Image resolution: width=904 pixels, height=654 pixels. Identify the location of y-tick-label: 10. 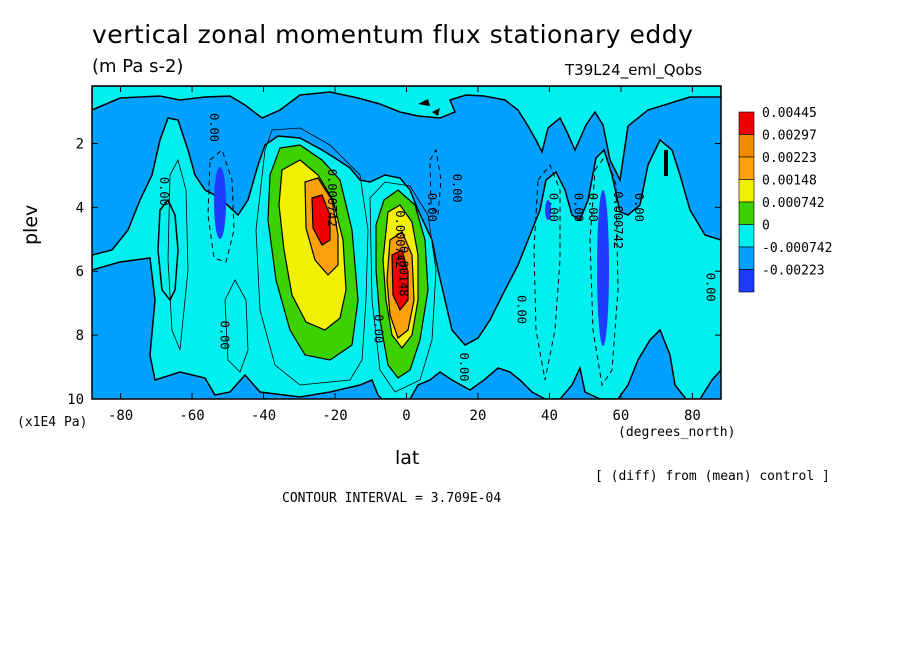
(75, 400).